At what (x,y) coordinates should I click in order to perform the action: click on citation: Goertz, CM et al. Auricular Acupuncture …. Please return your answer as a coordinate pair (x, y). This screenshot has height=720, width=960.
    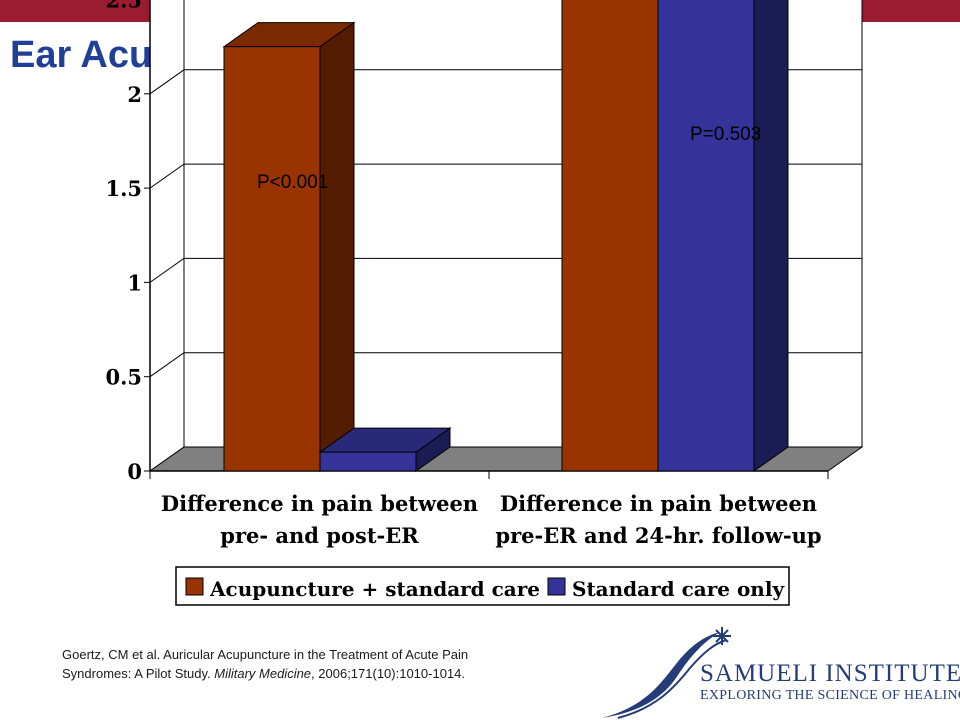
    Looking at the image, I should click on (322, 664).